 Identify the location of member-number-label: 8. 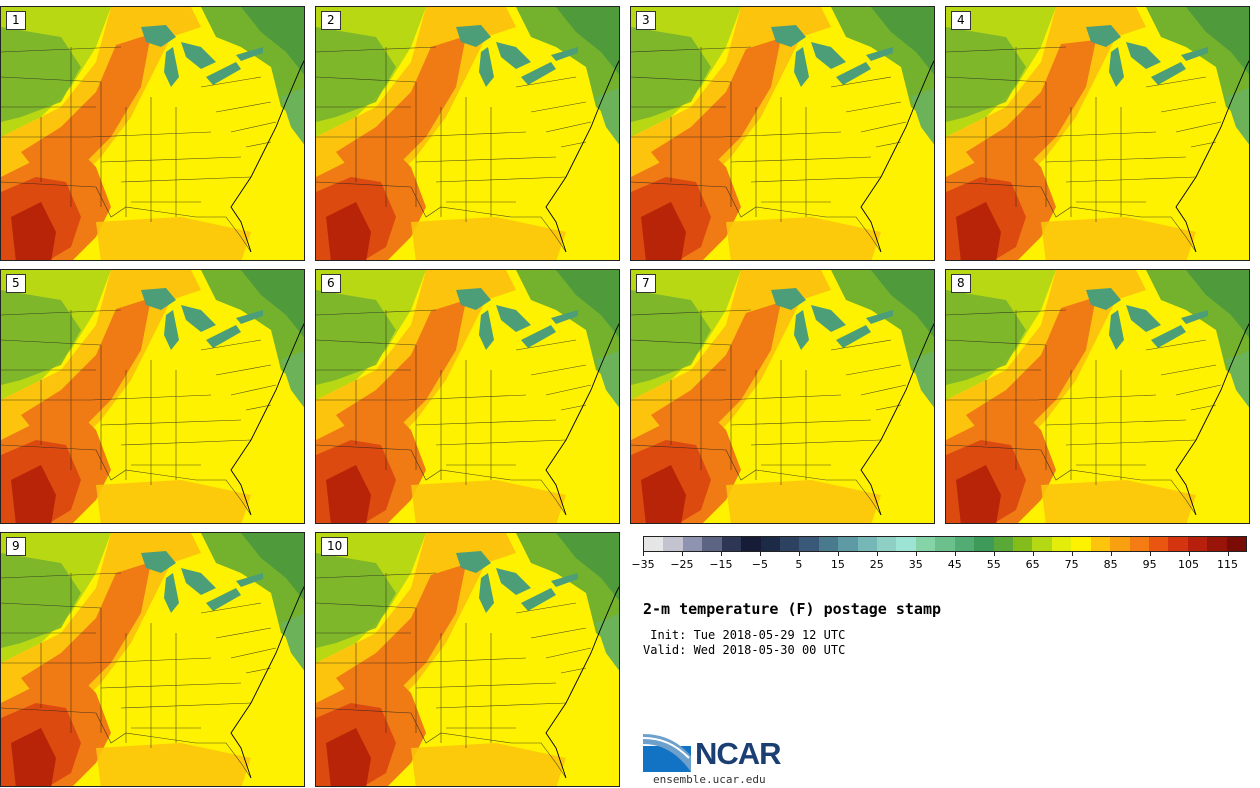
(961, 283).